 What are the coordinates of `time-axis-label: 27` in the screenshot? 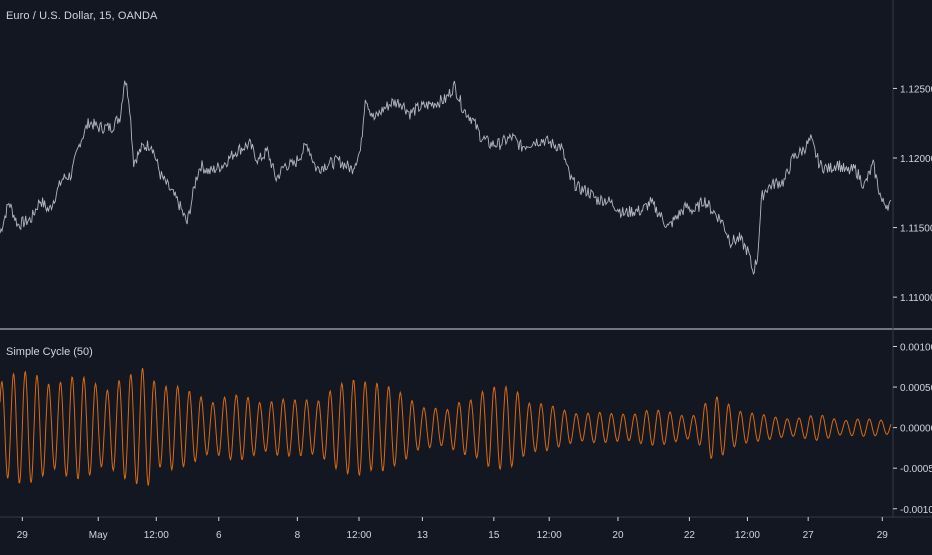 It's located at (809, 535).